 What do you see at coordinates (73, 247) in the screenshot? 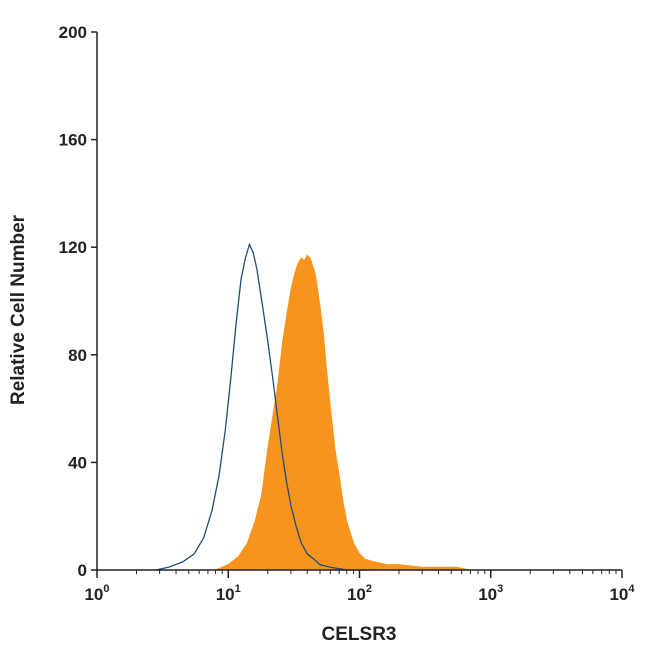
I see `y-tick-label: 120` at bounding box center [73, 247].